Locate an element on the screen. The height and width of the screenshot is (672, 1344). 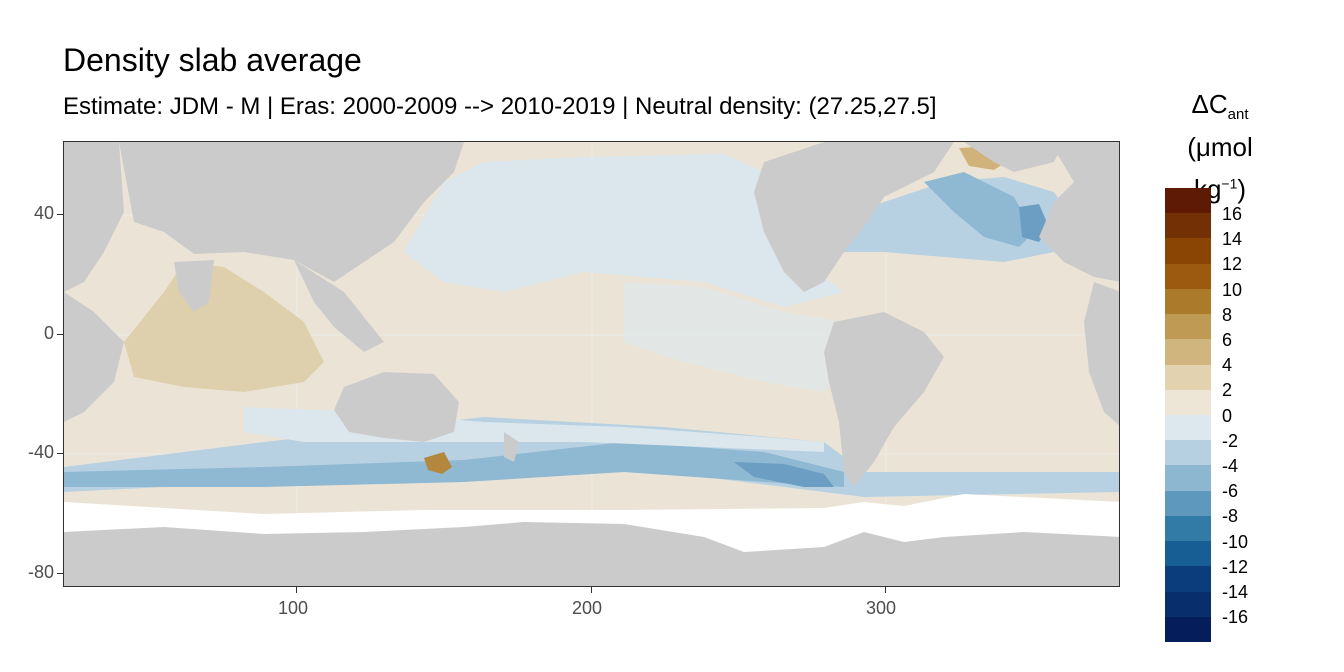
legend-label: -8 is located at coordinates (1230, 516).